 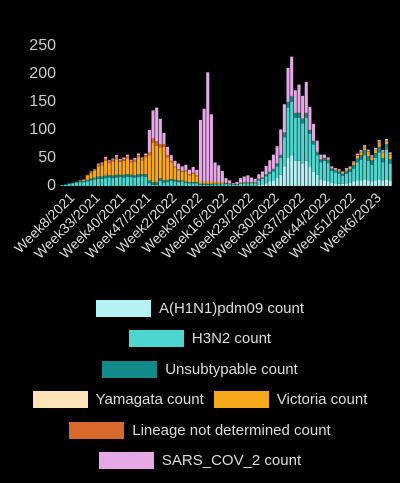 I want to click on legend-item: A(H1N1)pdm09 count, so click(x=199, y=308).